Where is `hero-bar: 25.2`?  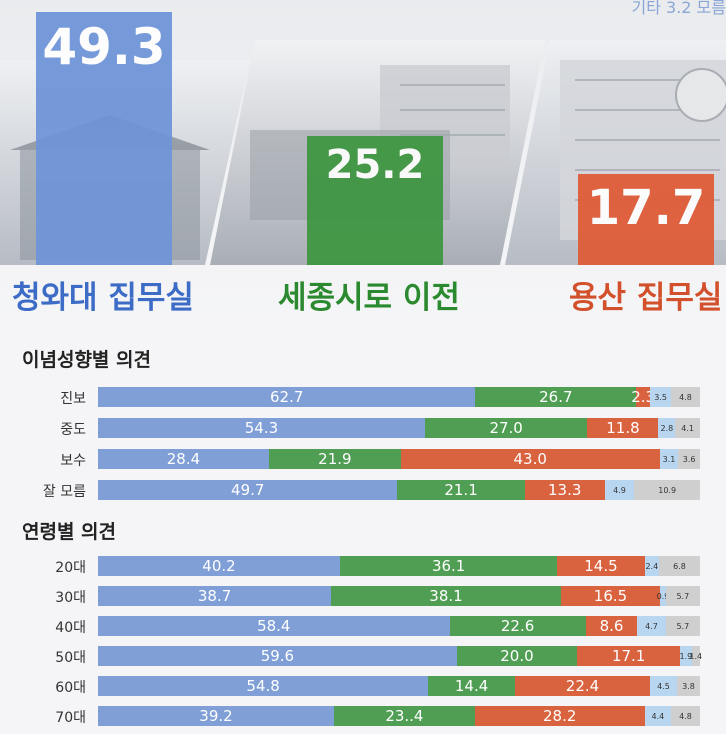 hero-bar: 25.2 is located at coordinates (375, 200).